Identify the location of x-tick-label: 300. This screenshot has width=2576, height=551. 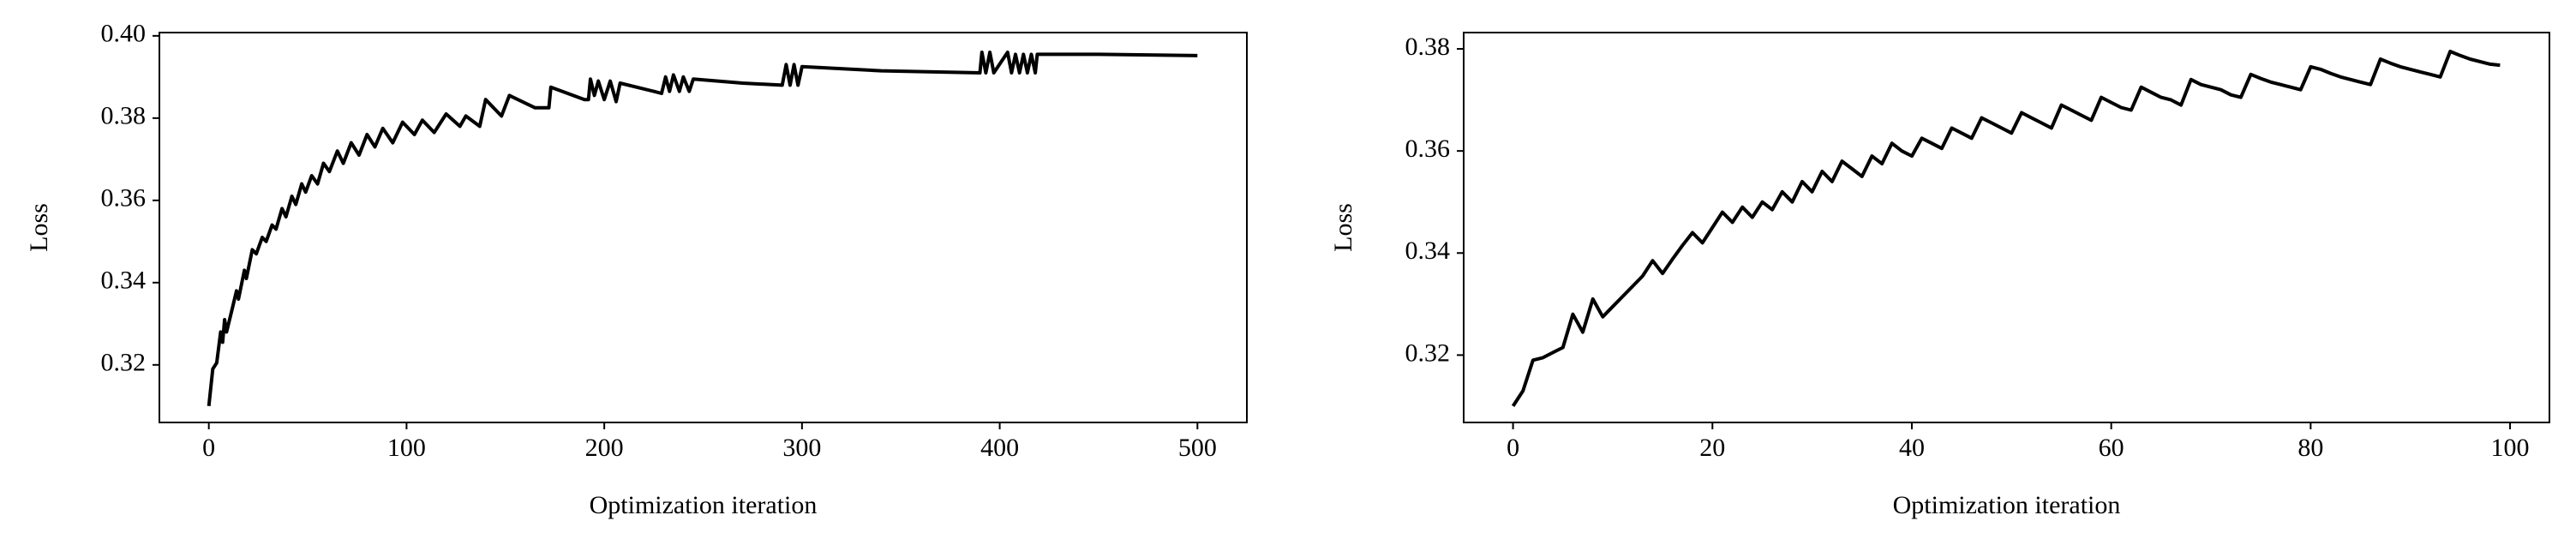
(801, 448).